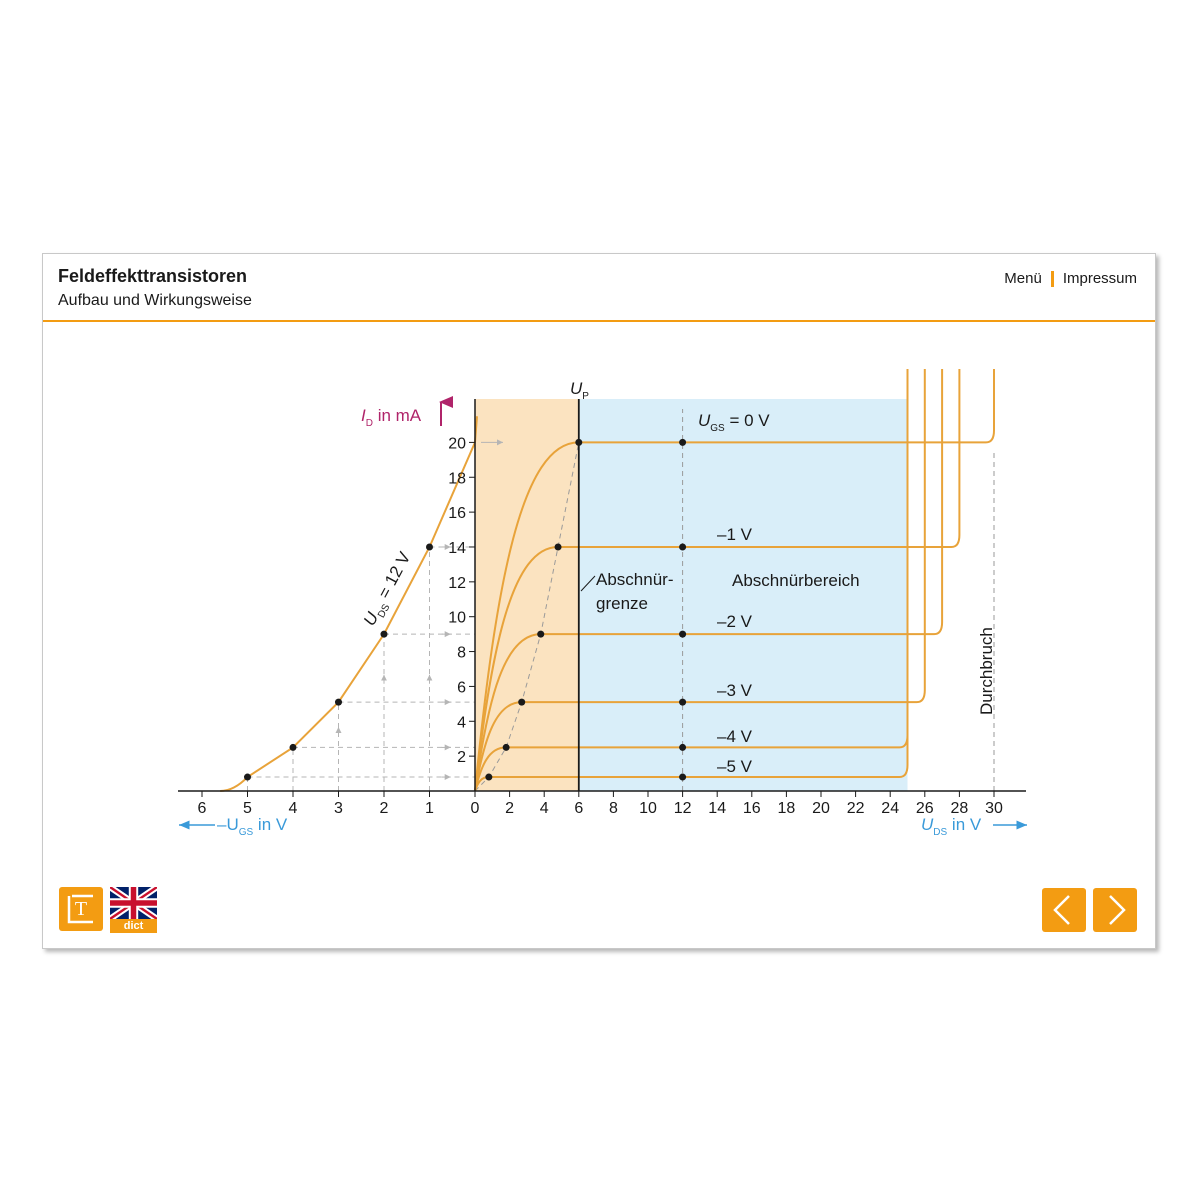 Image resolution: width=1200 pixels, height=1200 pixels. What do you see at coordinates (509, 808) in the screenshot?
I see `x-right-tick-label: 2` at bounding box center [509, 808].